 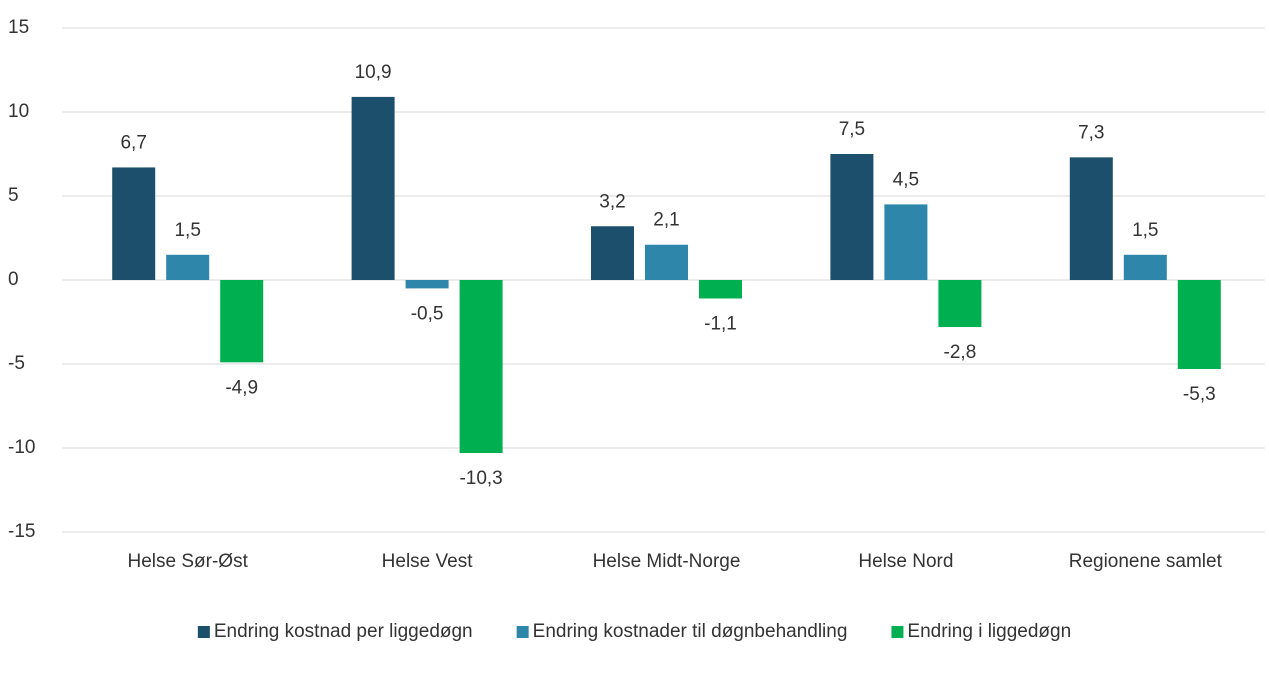 What do you see at coordinates (133, 142) in the screenshot?
I see `data-label: 6,7` at bounding box center [133, 142].